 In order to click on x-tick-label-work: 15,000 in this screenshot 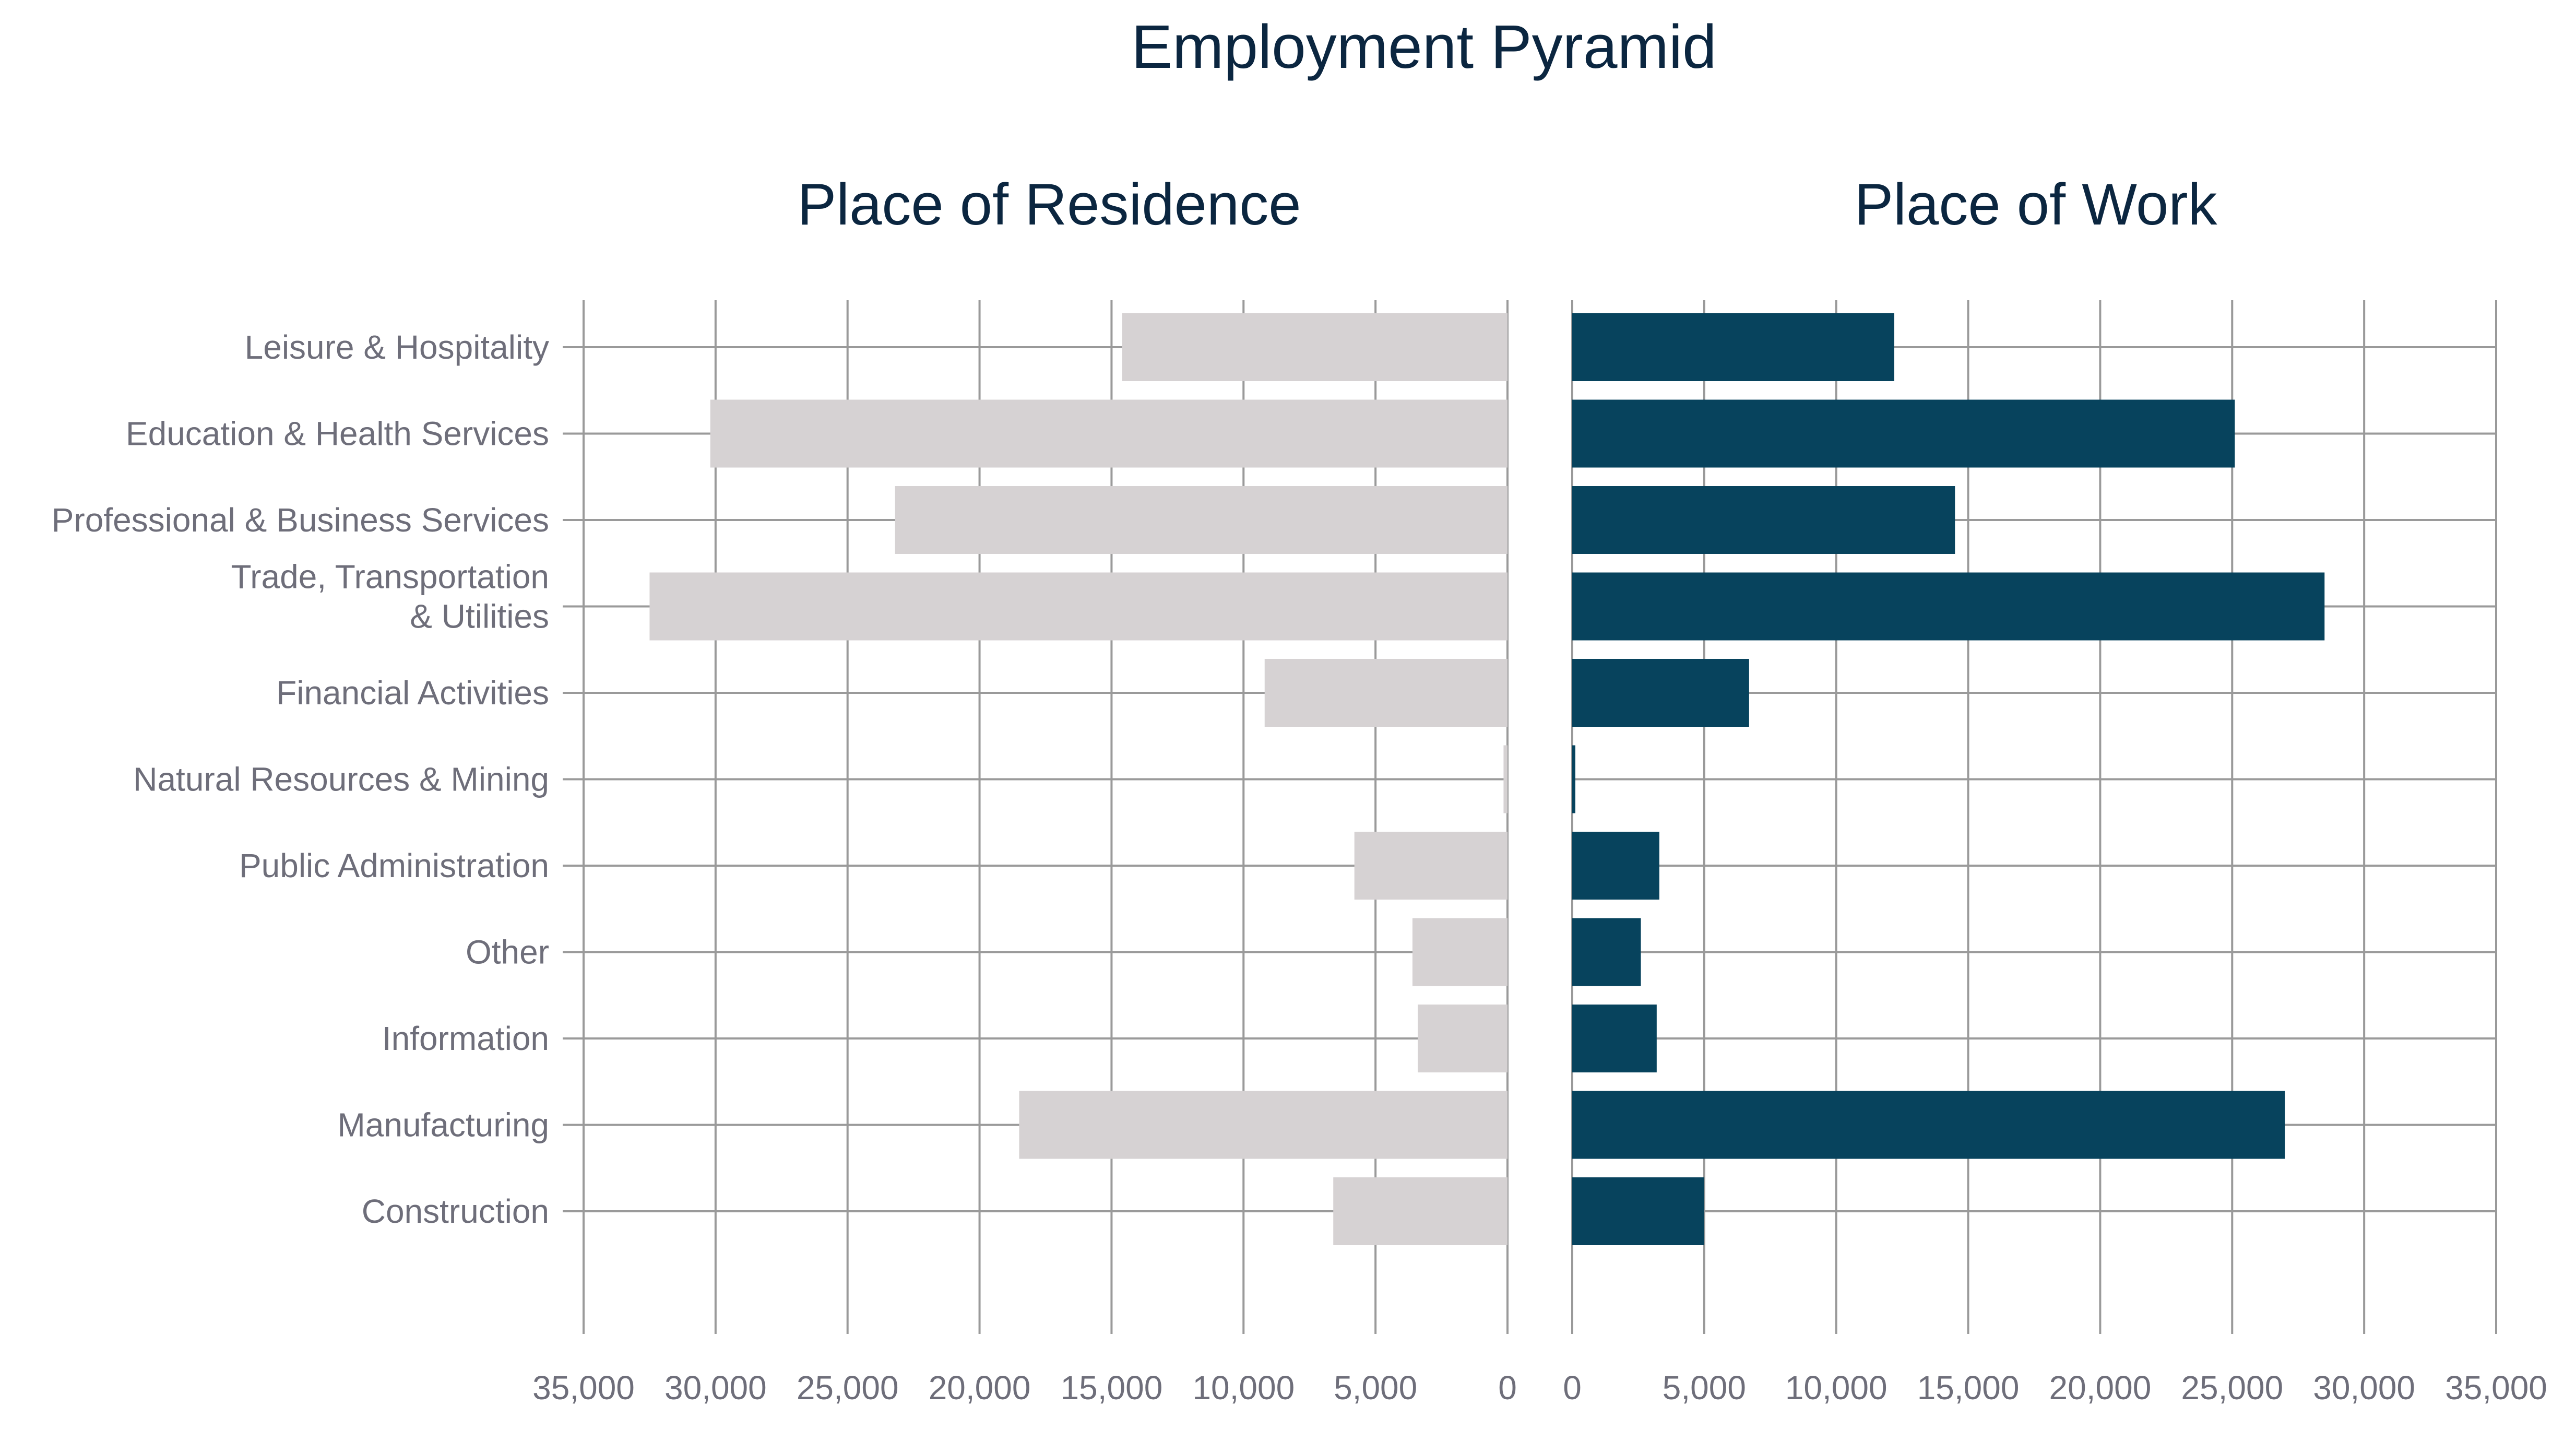, I will do `click(1968, 1388)`.